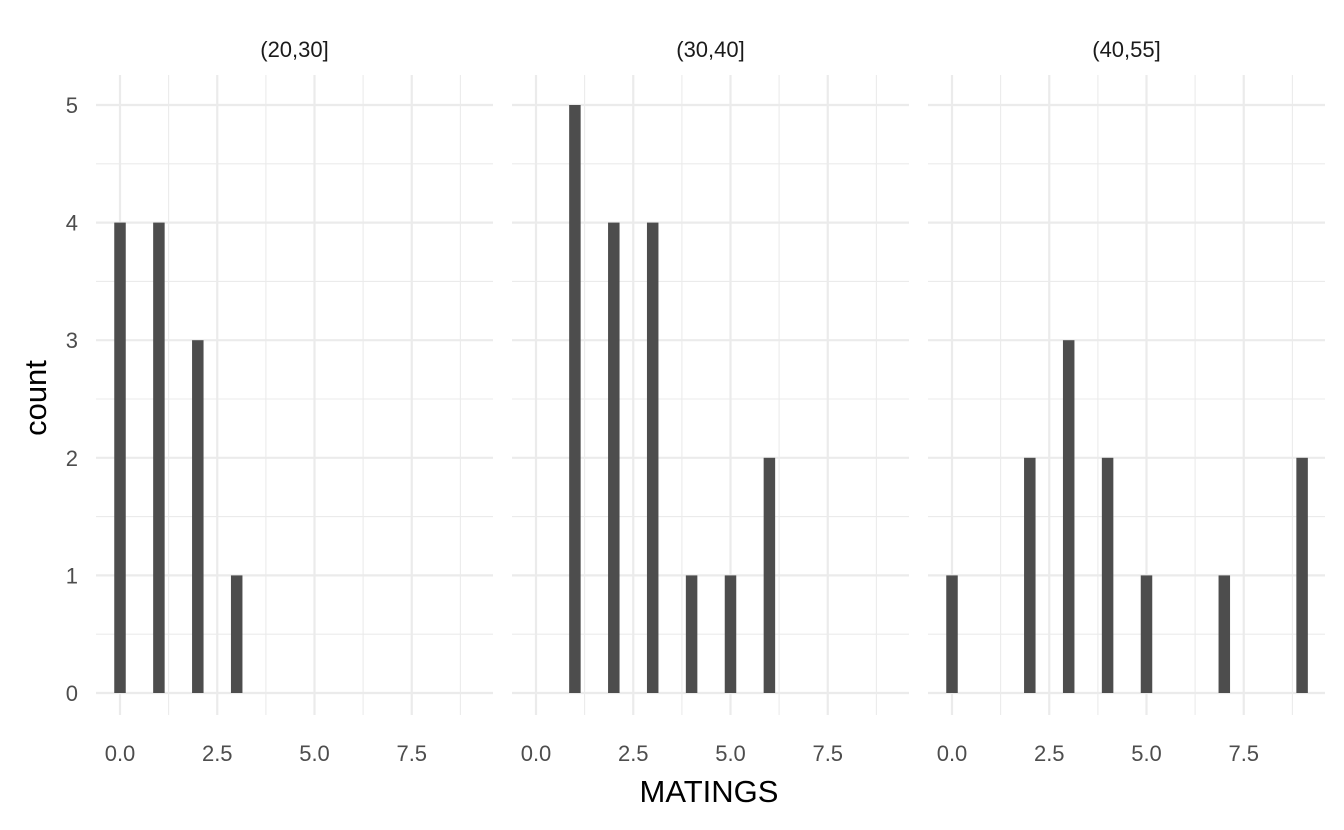  What do you see at coordinates (72, 693) in the screenshot?
I see `y-tick-label: 0` at bounding box center [72, 693].